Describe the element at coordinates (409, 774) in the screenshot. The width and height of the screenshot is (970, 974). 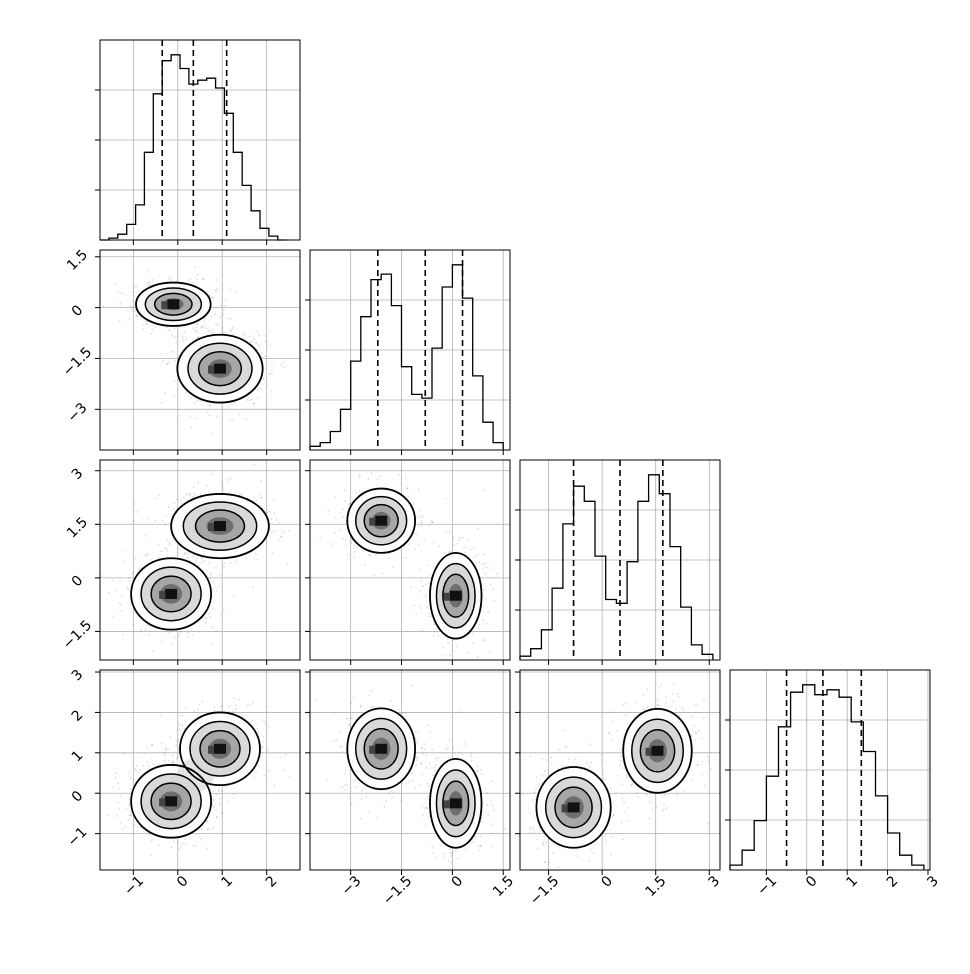
I see `scatter-points` at that location.